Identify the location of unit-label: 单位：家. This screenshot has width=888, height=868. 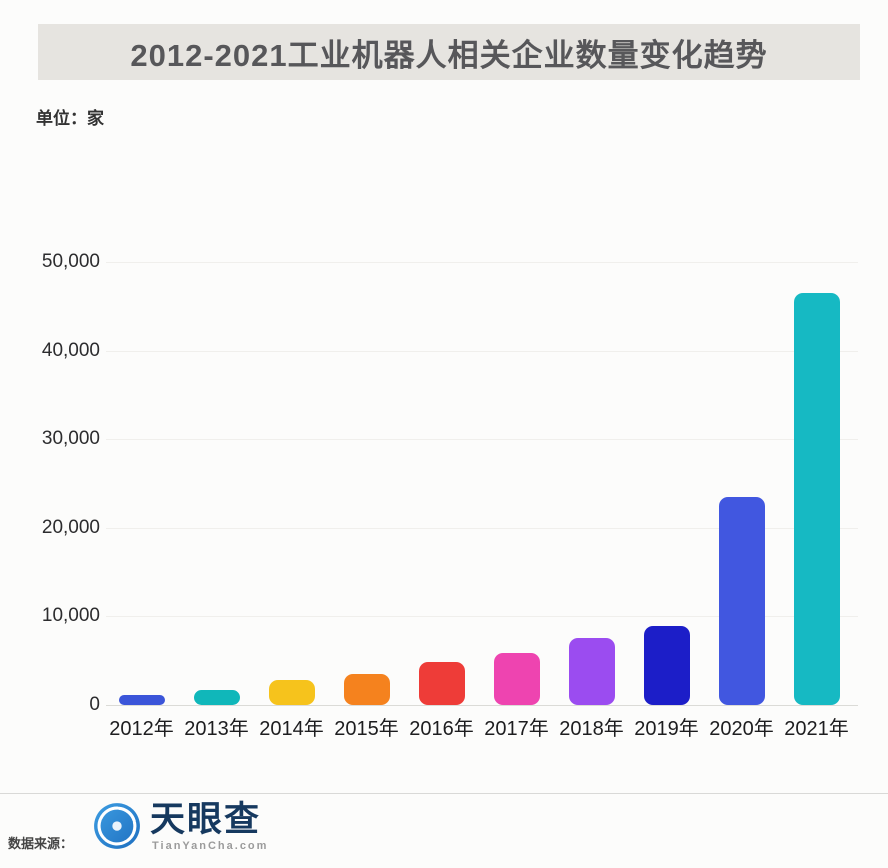
(70, 118).